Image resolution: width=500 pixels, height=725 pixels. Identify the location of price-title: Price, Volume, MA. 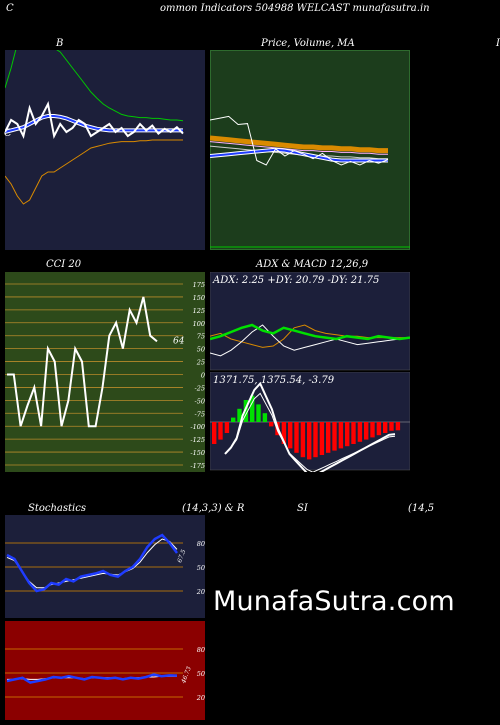
(308, 43).